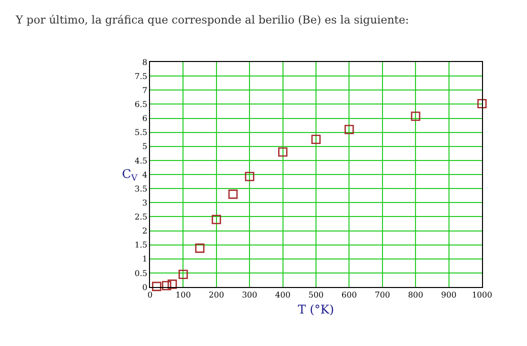 This screenshot has width=527, height=346. I want to click on y-tick-label: 0.5, so click(141, 273).